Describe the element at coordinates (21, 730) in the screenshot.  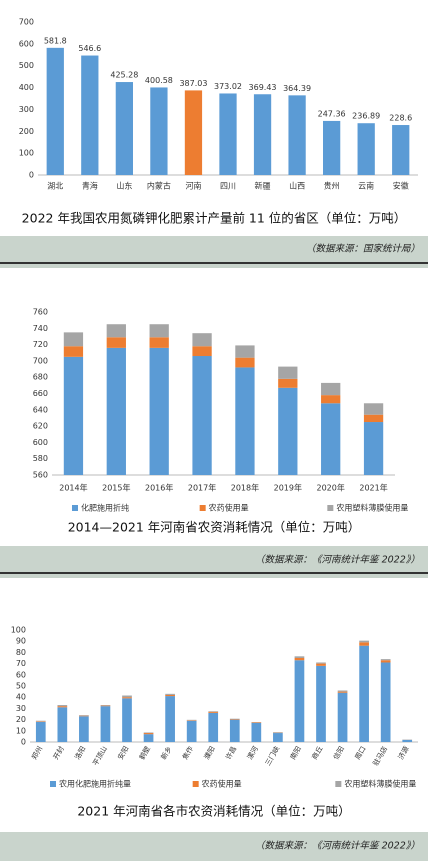
I see `y-tick-label: 10` at that location.